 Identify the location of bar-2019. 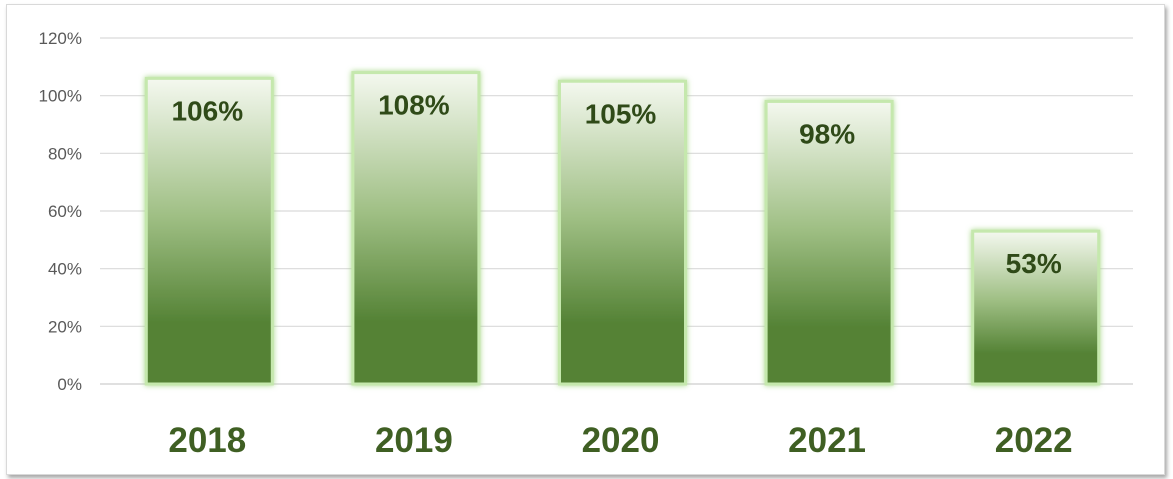
(416, 228).